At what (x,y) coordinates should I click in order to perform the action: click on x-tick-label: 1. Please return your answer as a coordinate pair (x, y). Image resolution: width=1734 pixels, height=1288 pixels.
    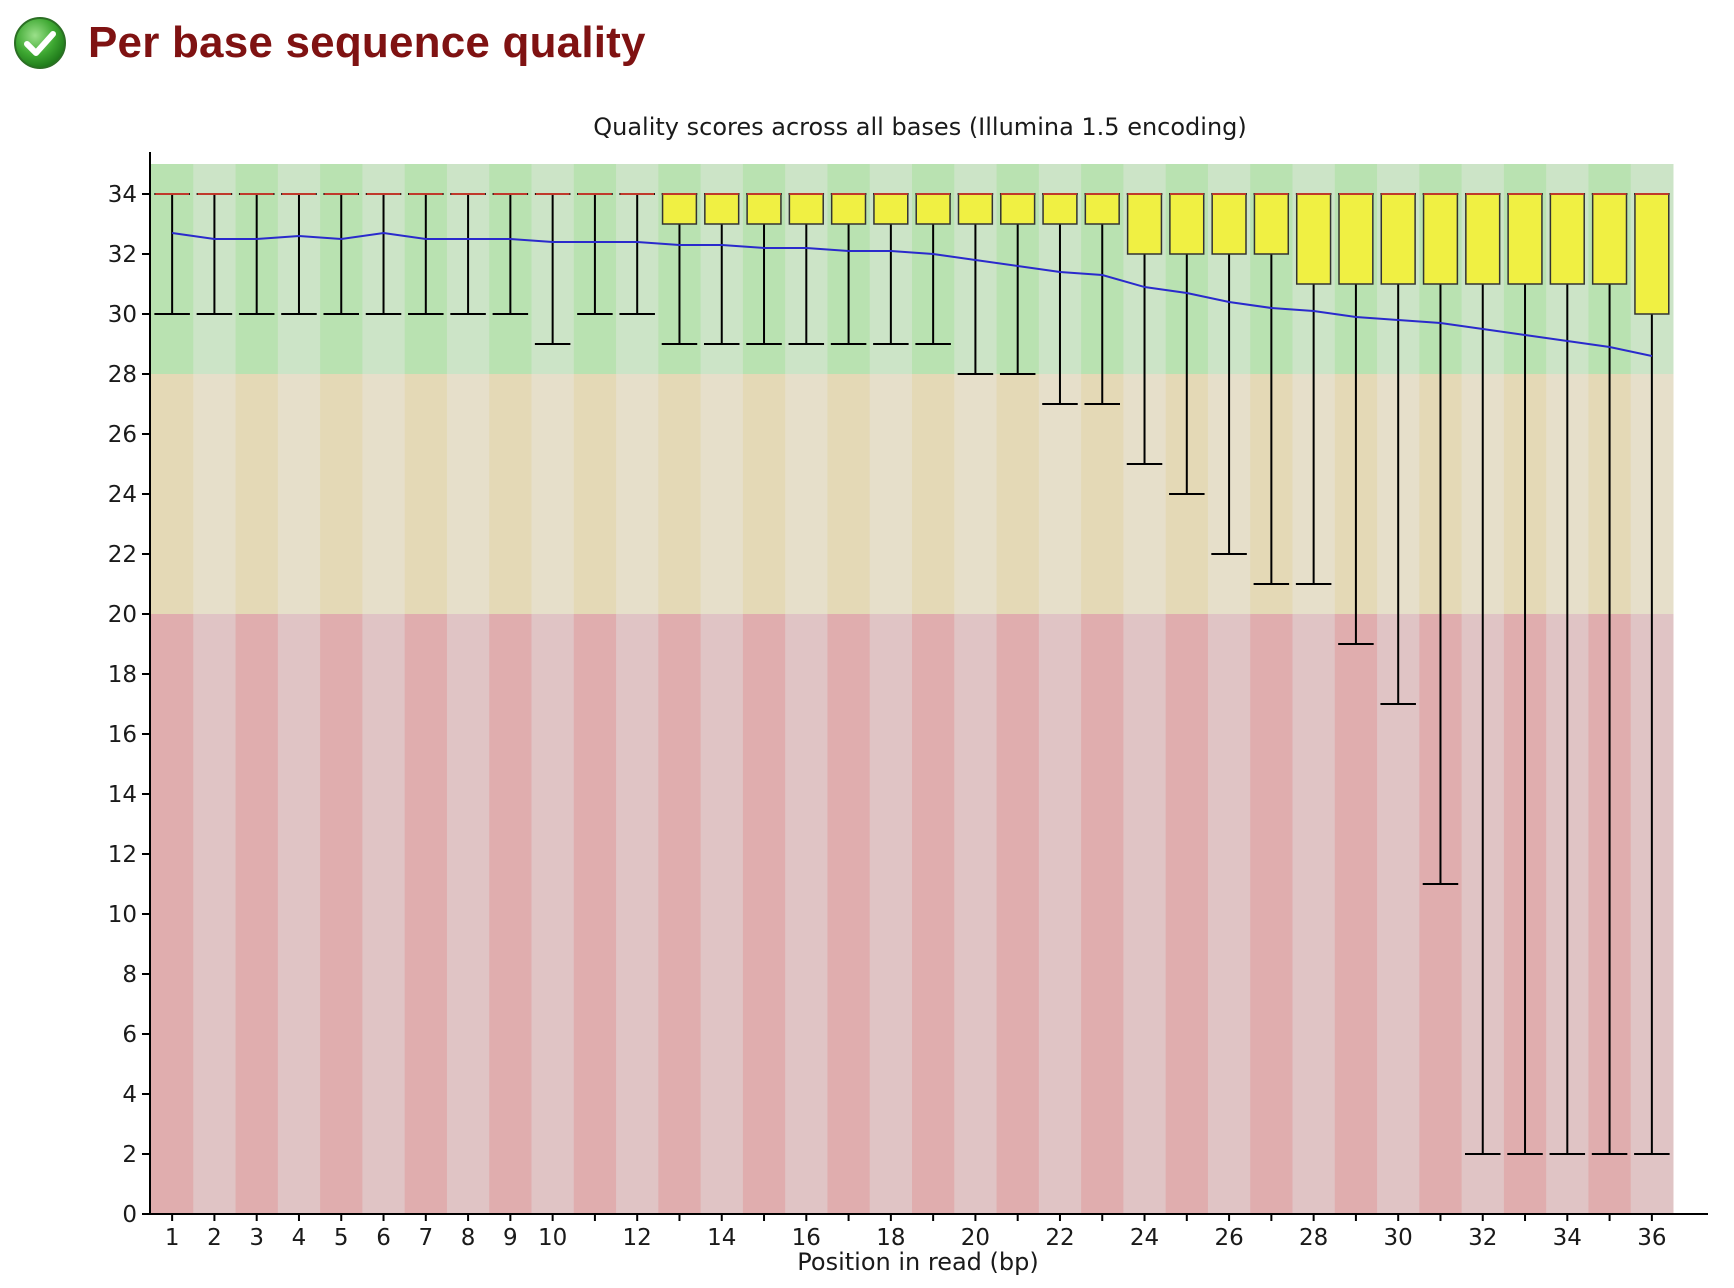
    Looking at the image, I should click on (172, 1238).